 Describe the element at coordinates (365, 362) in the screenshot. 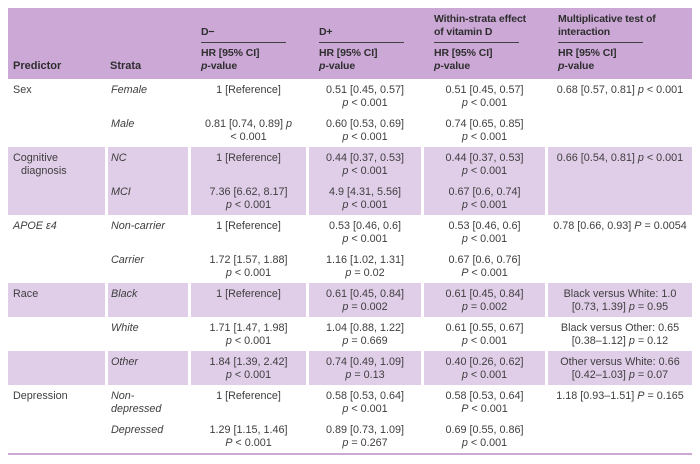

I see `stat-line: 0.74 [0.49, 1.09]` at that location.